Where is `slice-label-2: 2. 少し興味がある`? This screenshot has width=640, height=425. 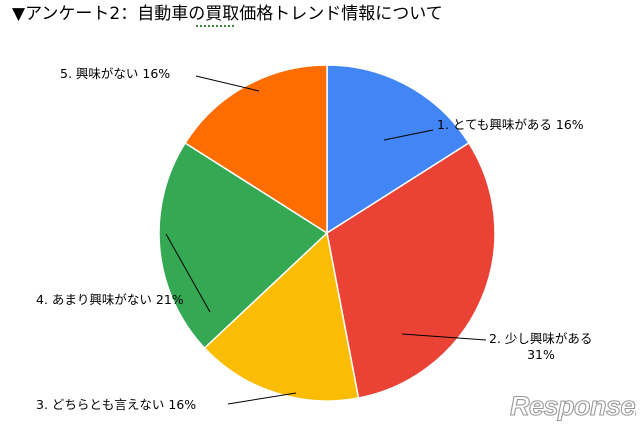
slice-label-2: 2. 少し興味がある is located at coordinates (540, 338).